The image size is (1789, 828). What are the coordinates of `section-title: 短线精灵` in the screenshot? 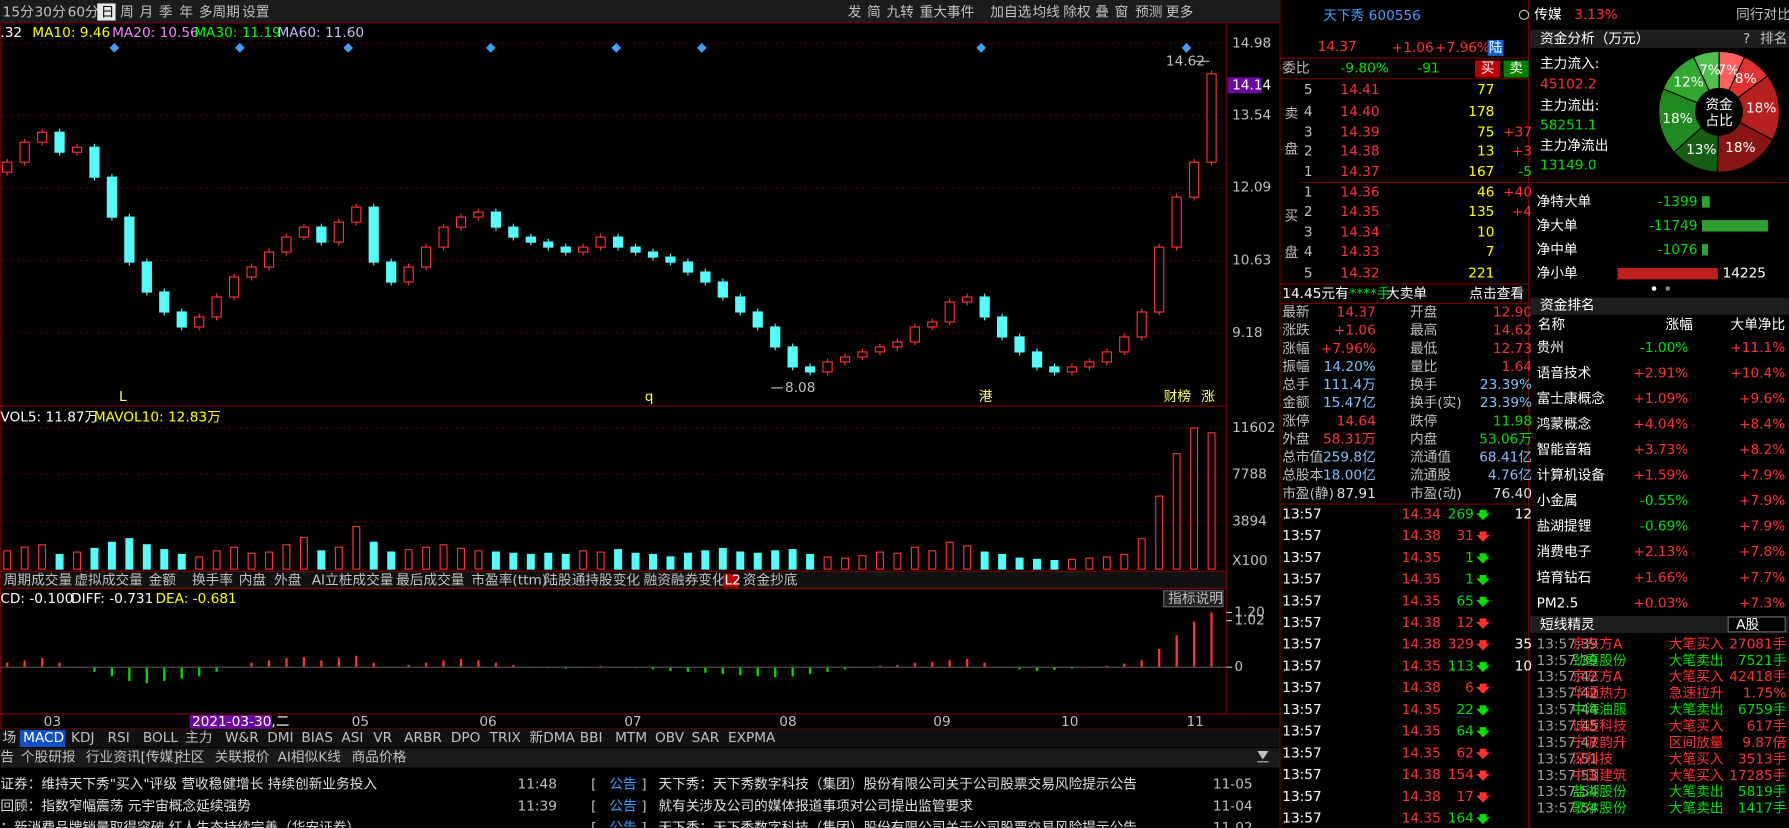 It's located at (1567, 625).